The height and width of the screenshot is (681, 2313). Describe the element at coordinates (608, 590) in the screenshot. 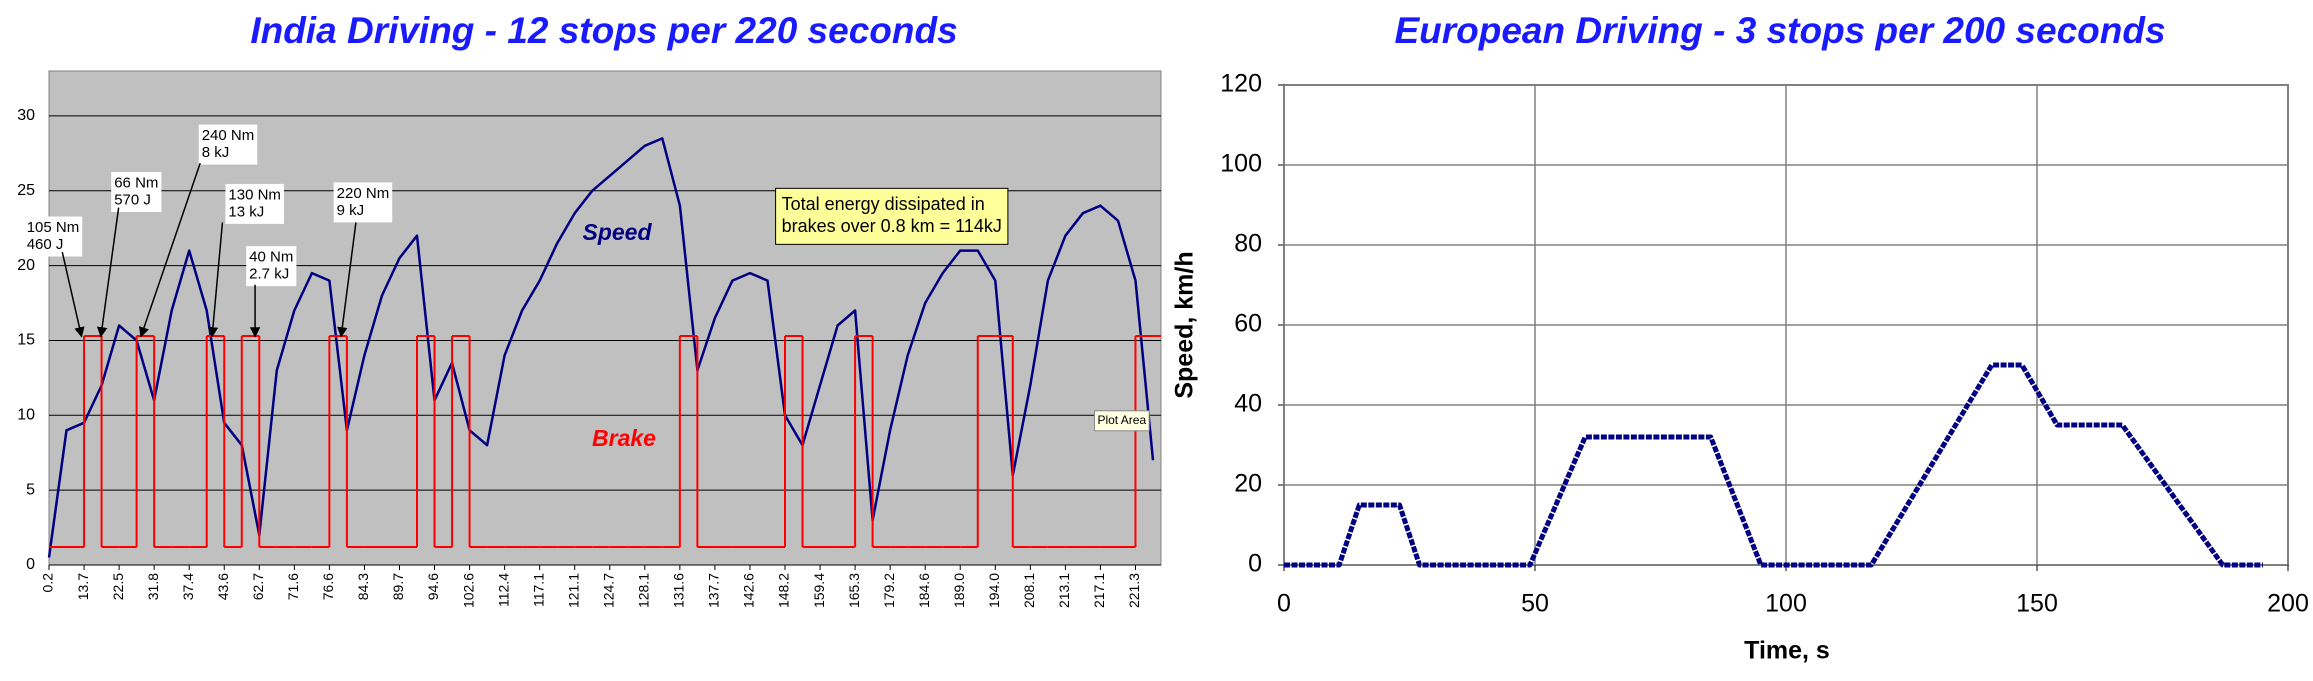

I see `x-tick-label: 124.7` at that location.